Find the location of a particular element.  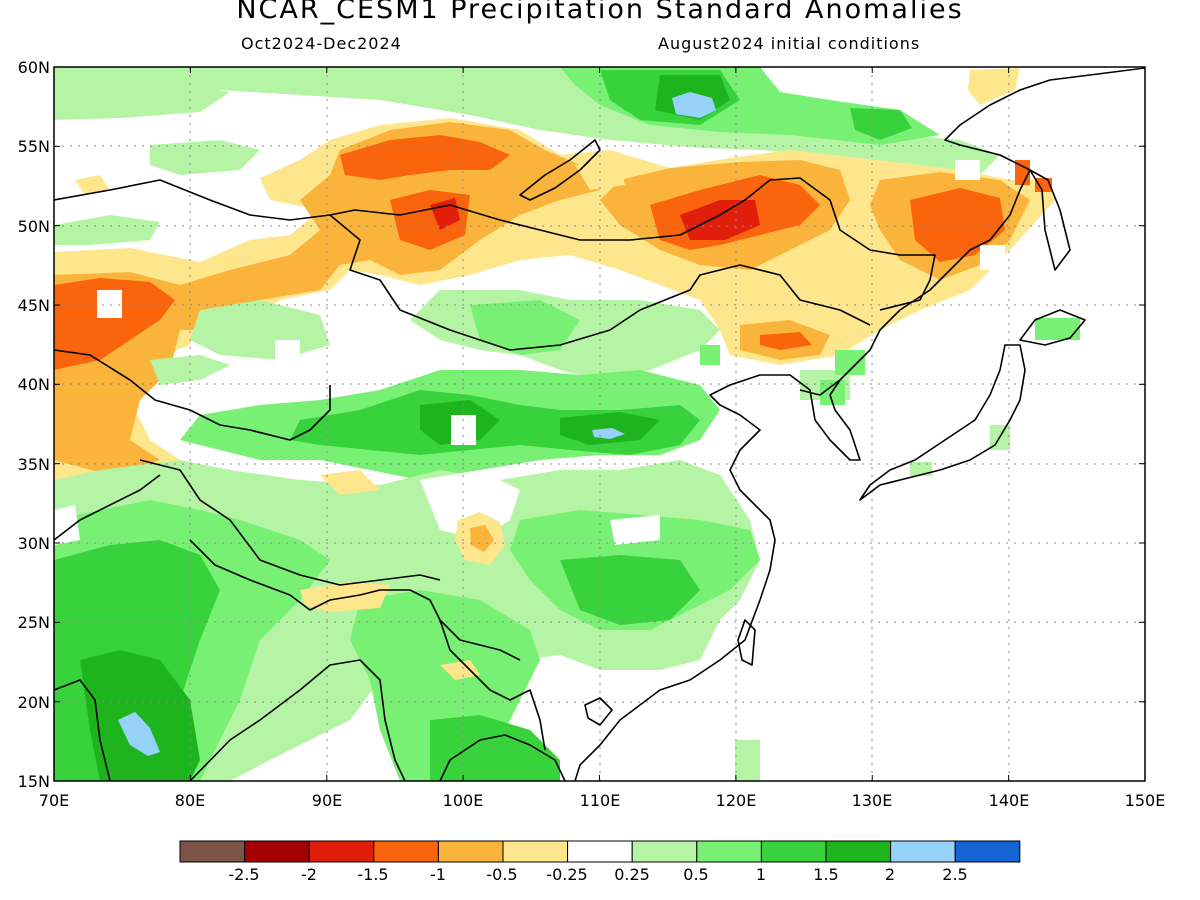

initial-conditions: August2024 initial conditions is located at coordinates (789, 43).